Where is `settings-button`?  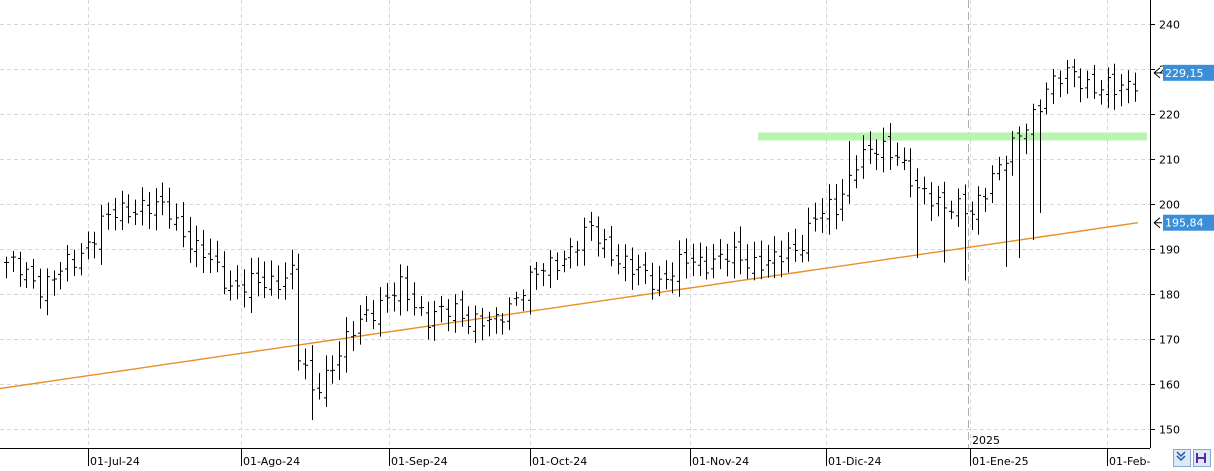 settings-button is located at coordinates (1202, 458).